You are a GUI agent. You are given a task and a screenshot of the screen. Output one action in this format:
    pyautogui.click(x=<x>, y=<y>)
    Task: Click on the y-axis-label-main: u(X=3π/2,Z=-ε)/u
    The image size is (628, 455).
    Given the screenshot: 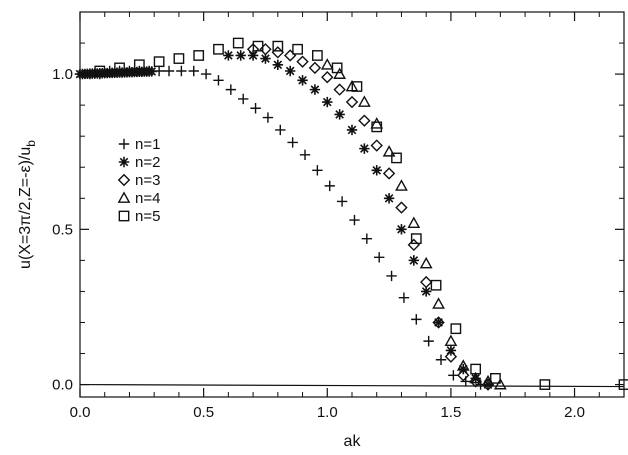 What is the action you would take?
    pyautogui.click(x=25, y=208)
    